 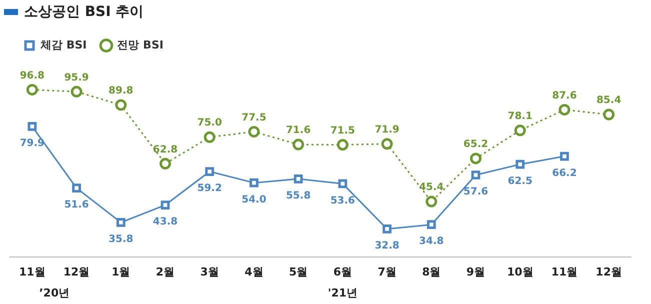 I want to click on x-tick-label: 9월, so click(x=476, y=271).